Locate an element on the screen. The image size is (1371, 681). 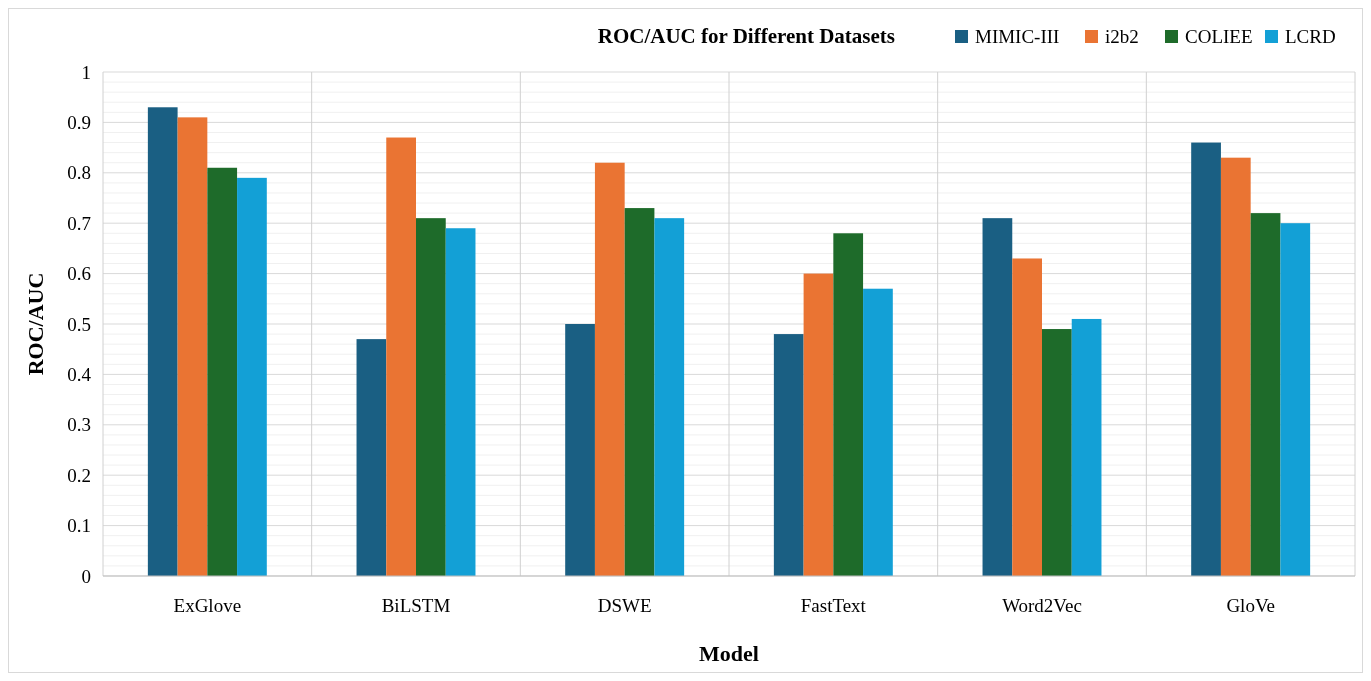
x-tick-label: FastText is located at coordinates (833, 605).